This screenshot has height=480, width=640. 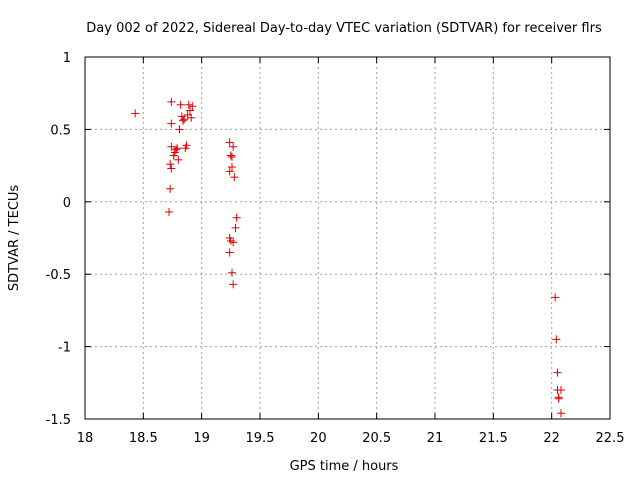 I want to click on x-tick-label: 18.5, so click(x=143, y=438).